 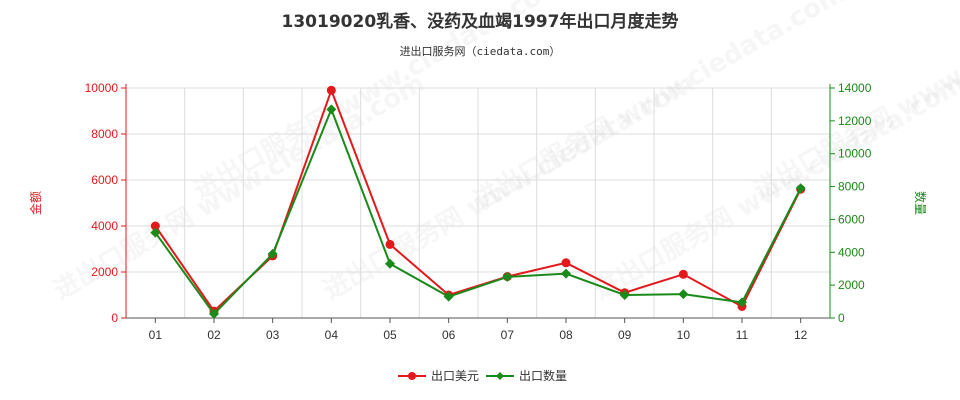 I want to click on y-axis-right-title: 数量, so click(x=920, y=203).